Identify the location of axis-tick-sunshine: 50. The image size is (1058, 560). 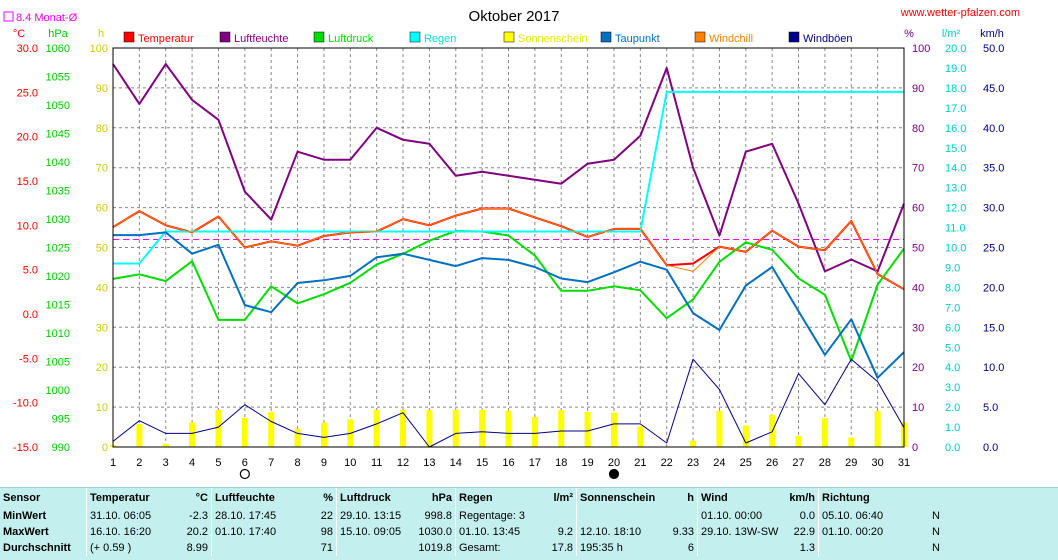
(102, 249).